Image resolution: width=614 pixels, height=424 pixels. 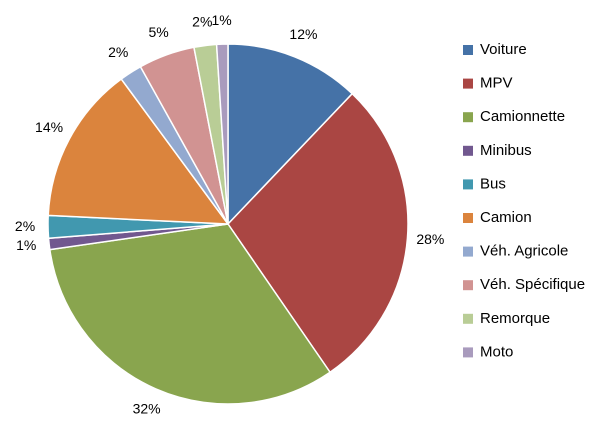 I want to click on legend-label: Moto, so click(x=496, y=351).